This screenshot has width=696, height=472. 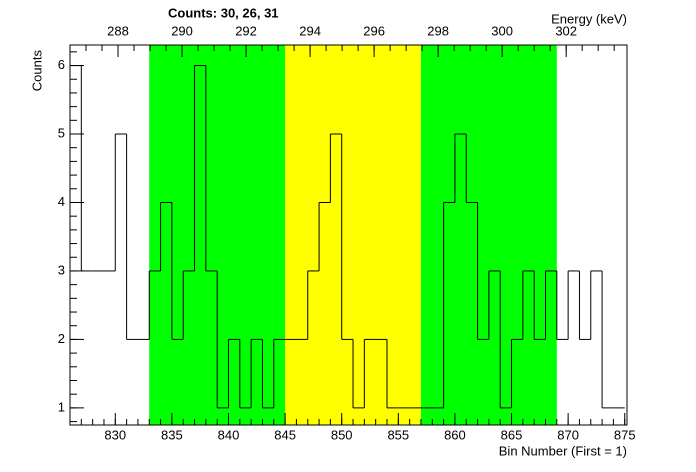 What do you see at coordinates (589, 18) in the screenshot?
I see `x2-axis-label: Energy (keV)` at bounding box center [589, 18].